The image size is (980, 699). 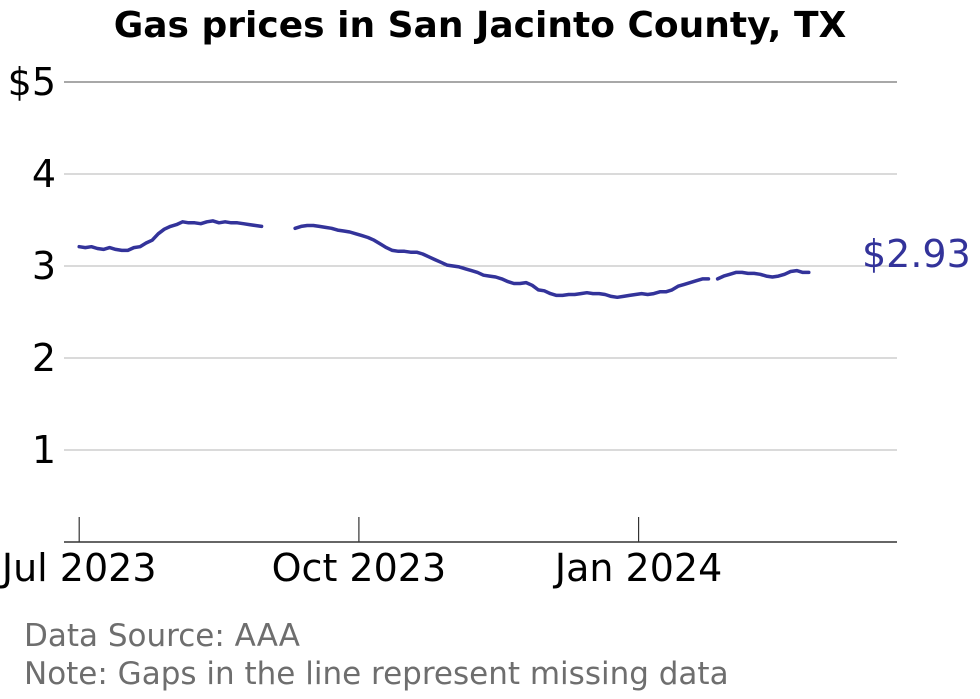 I want to click on x-axis-ticks: Jul 2023 Oct 2023 Jan 2024, so click(x=361, y=553).